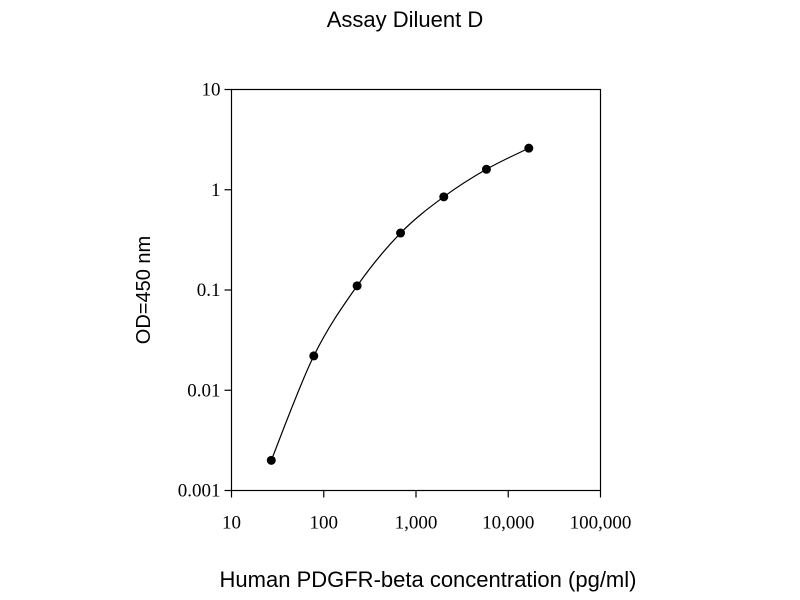 This screenshot has height=600, width=800. What do you see at coordinates (144, 290) in the screenshot?
I see `y-axis-label: OD=450 nm` at bounding box center [144, 290].